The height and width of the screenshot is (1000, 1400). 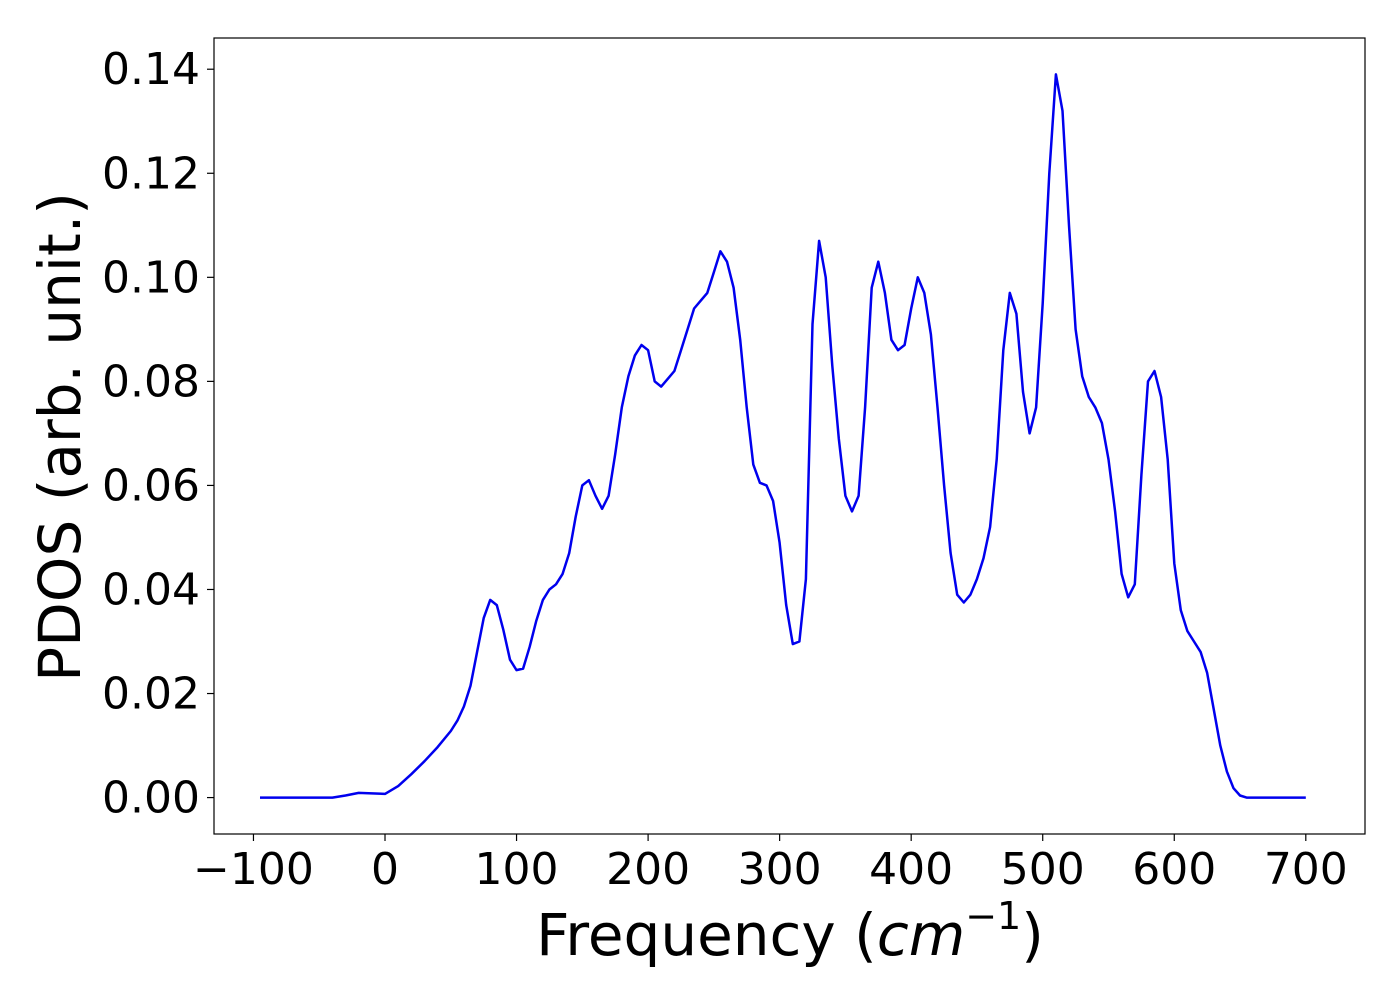 I want to click on y-tick-label: 0.02, so click(x=151, y=694).